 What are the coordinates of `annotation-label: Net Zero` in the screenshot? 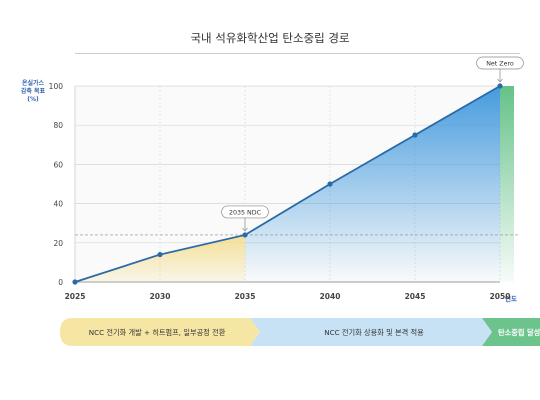 It's located at (500, 64).